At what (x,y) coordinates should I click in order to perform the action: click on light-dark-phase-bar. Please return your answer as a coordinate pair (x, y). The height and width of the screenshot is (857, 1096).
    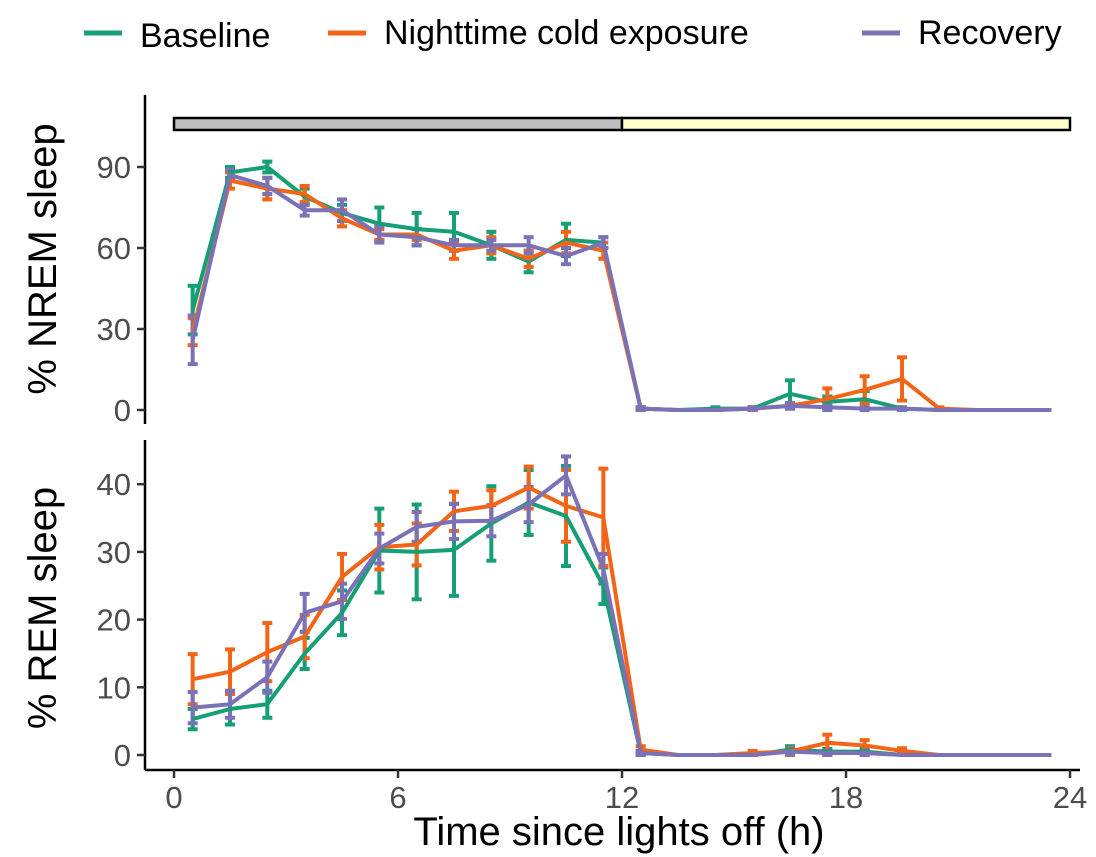
    Looking at the image, I should click on (622, 124).